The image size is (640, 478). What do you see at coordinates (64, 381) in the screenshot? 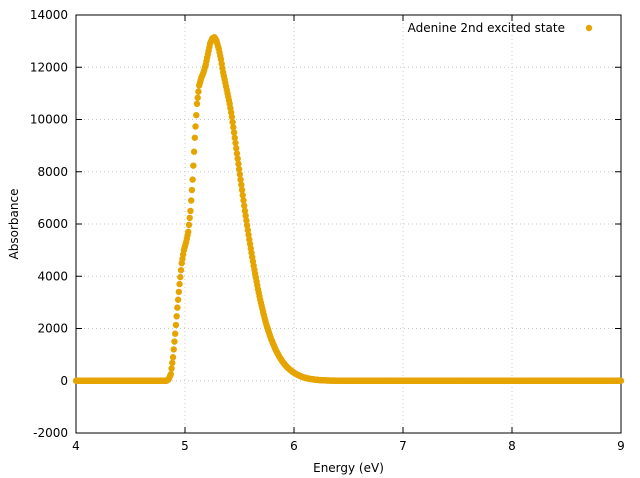
I see `y-tick-label: 0` at bounding box center [64, 381].